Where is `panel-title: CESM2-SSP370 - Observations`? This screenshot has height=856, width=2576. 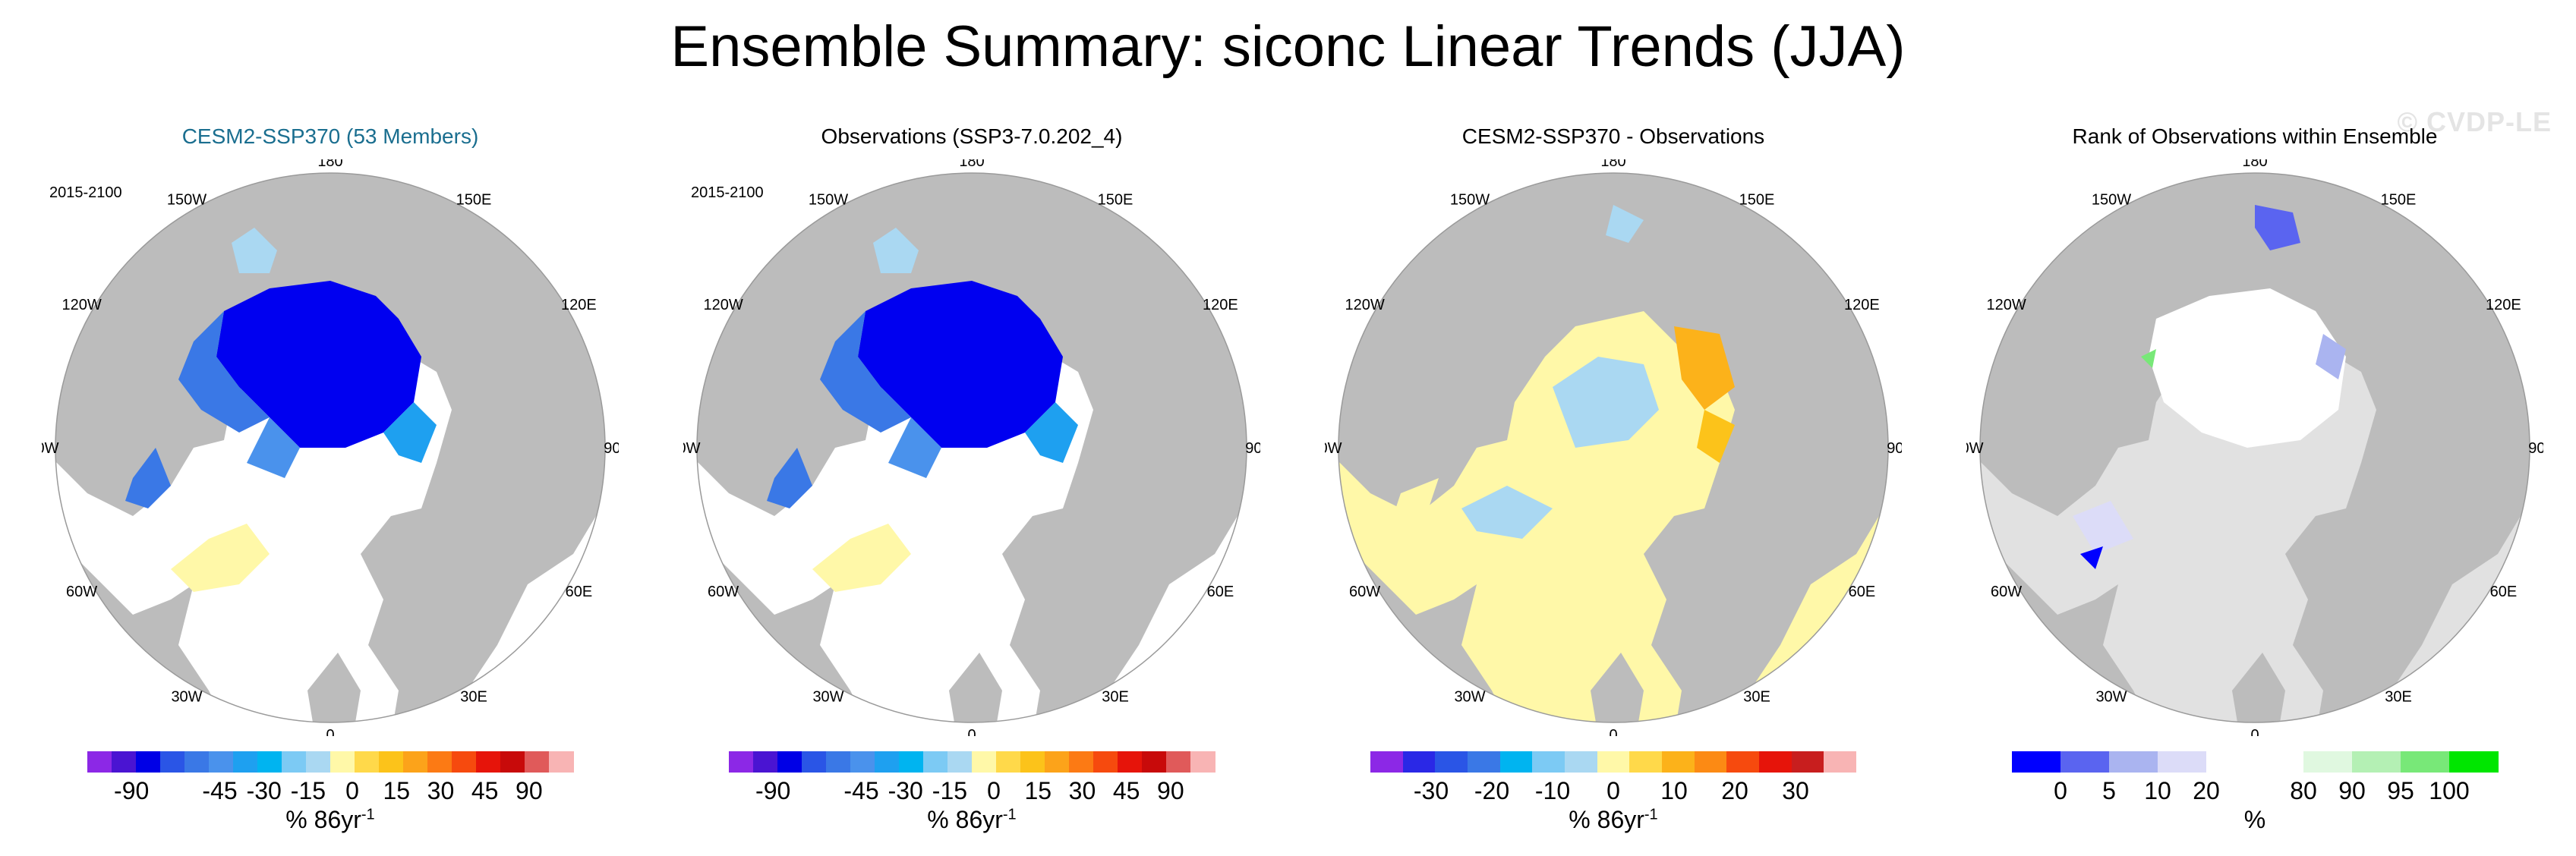
panel-title: CESM2-SSP370 - Observations is located at coordinates (1613, 136).